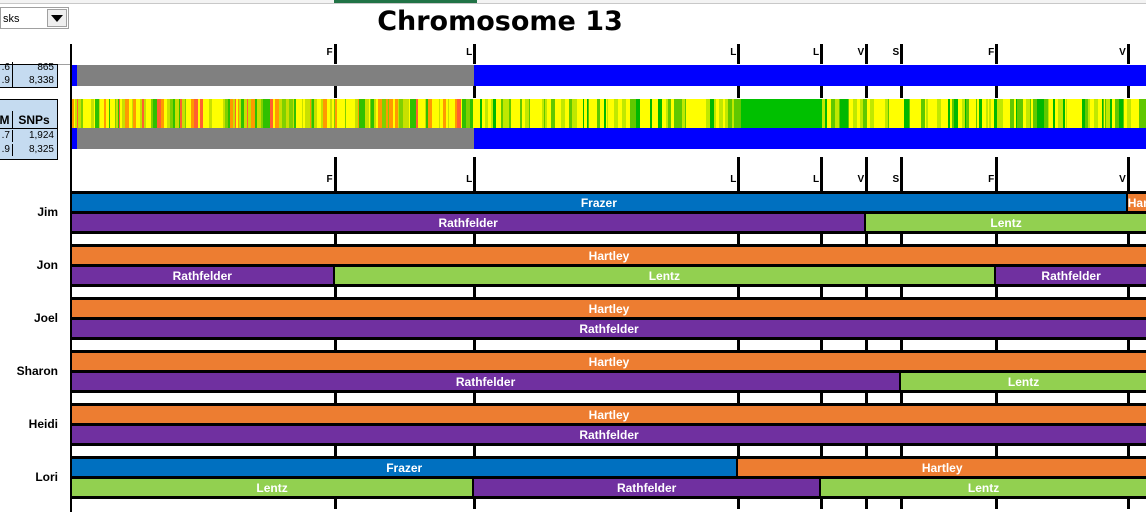  What do you see at coordinates (75, 75) in the screenshot?
I see `match-bar-segment` at bounding box center [75, 75].